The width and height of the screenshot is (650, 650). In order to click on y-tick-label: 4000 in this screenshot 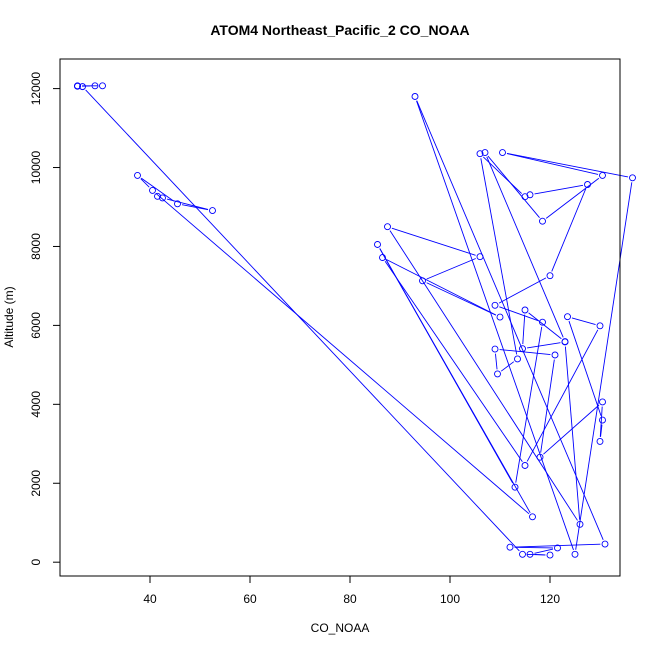, I will do `click(36, 404)`.